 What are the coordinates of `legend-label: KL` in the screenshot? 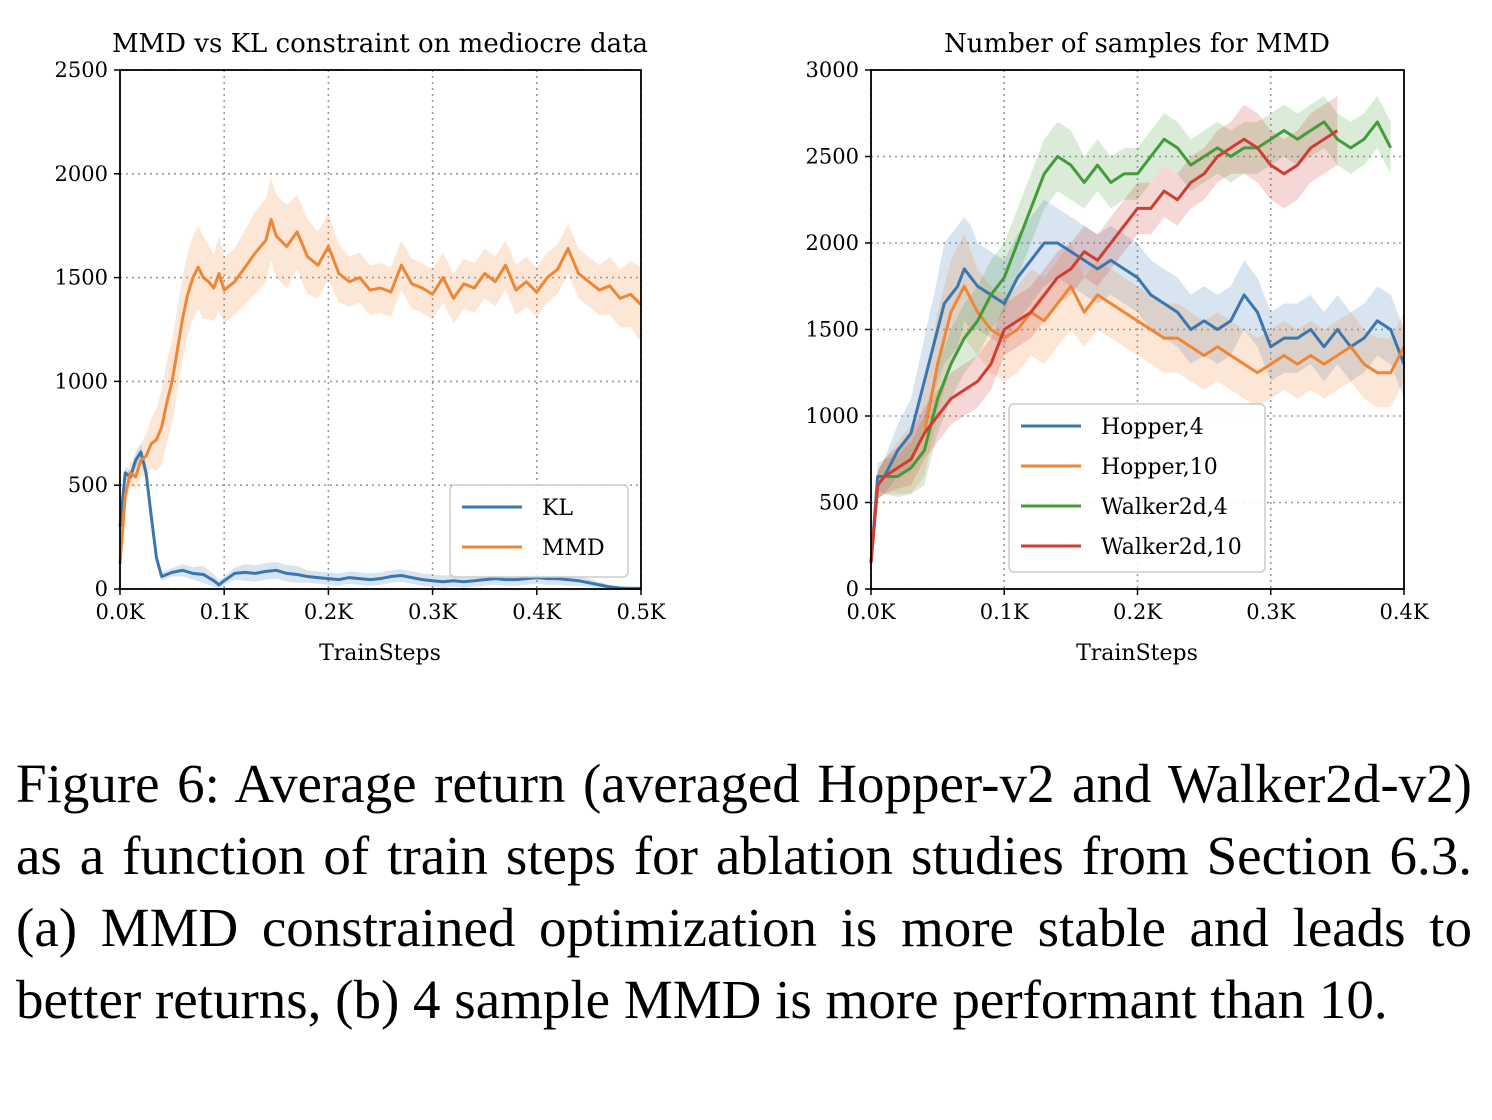 It's located at (557, 508).